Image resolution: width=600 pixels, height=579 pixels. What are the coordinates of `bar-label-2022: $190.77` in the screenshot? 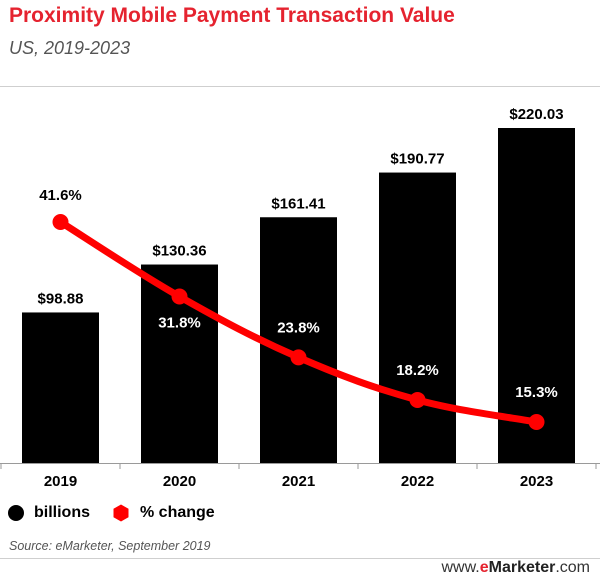 It's located at (417, 159).